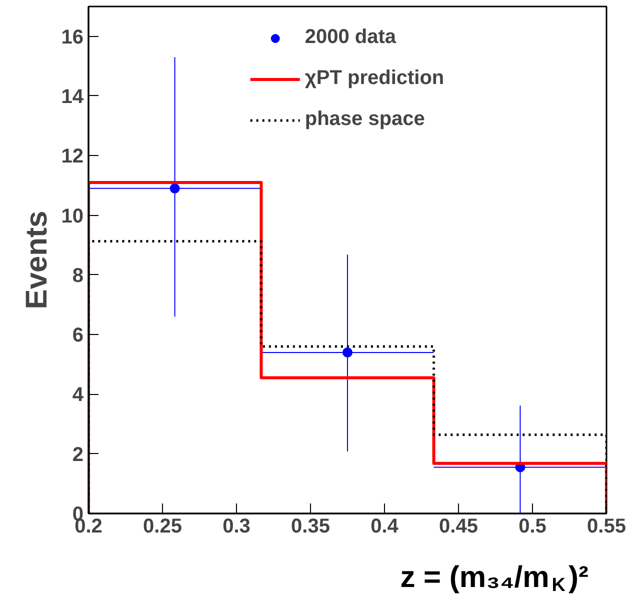 The width and height of the screenshot is (634, 607). I want to click on y-tick-label: 2, so click(78, 455).